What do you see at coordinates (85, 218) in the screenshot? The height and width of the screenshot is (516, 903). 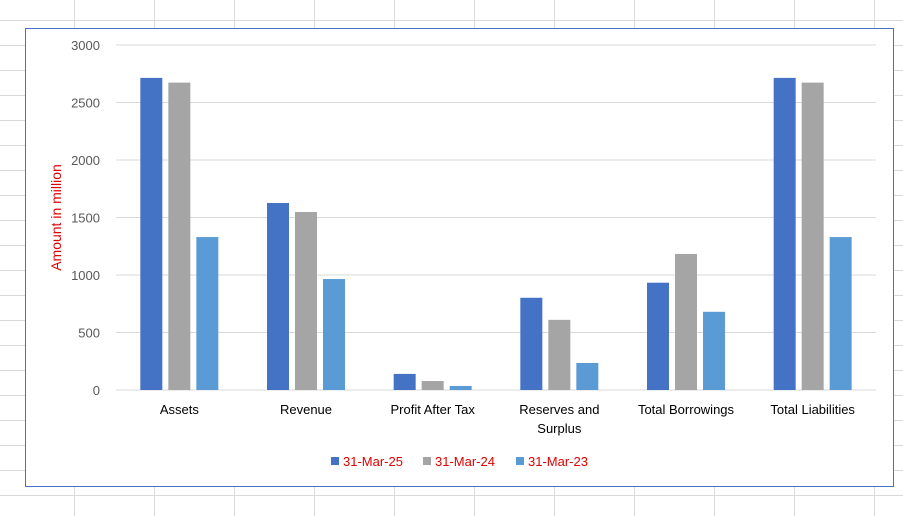 I see `y-tick-label: 1500` at bounding box center [85, 218].